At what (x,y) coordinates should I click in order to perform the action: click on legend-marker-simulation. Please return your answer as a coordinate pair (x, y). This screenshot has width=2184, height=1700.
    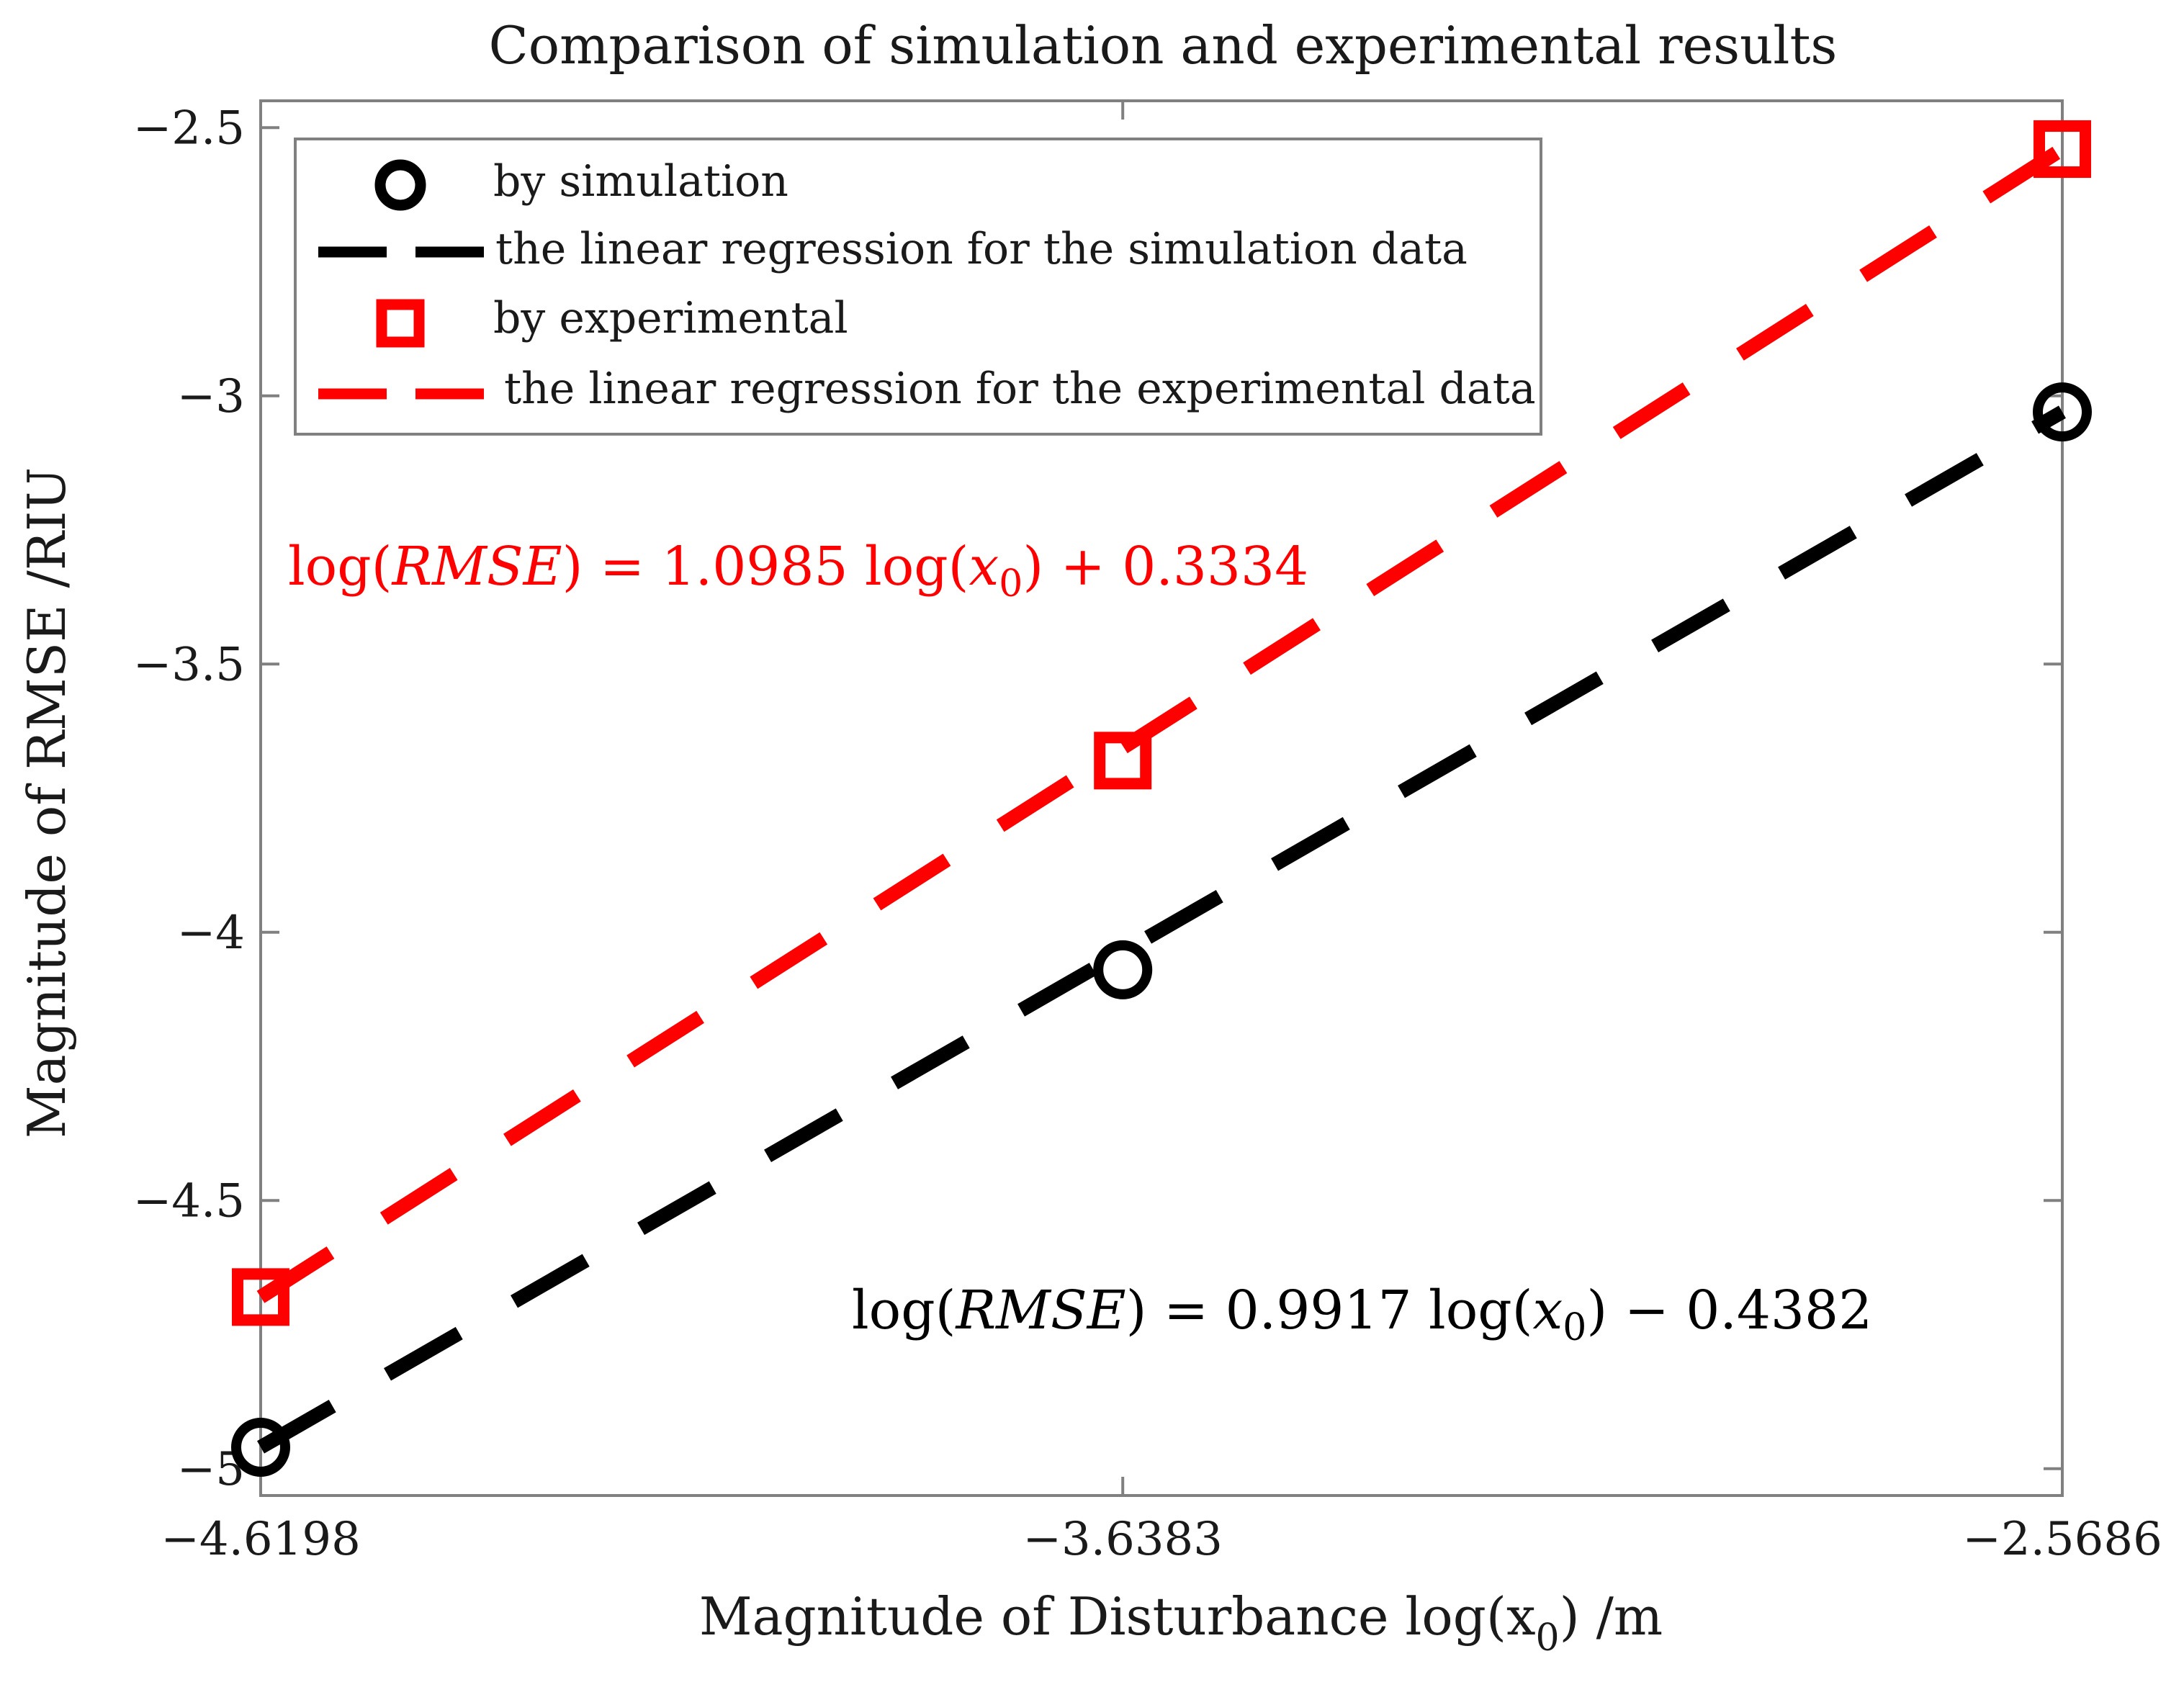
    Looking at the image, I should click on (400, 185).